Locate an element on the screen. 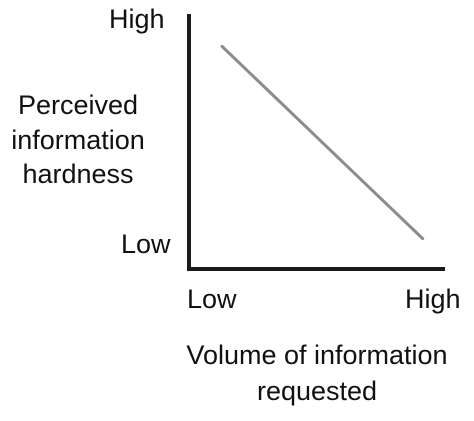 The width and height of the screenshot is (474, 421). y-axis-title: Perceived information hardness is located at coordinates (78, 140).